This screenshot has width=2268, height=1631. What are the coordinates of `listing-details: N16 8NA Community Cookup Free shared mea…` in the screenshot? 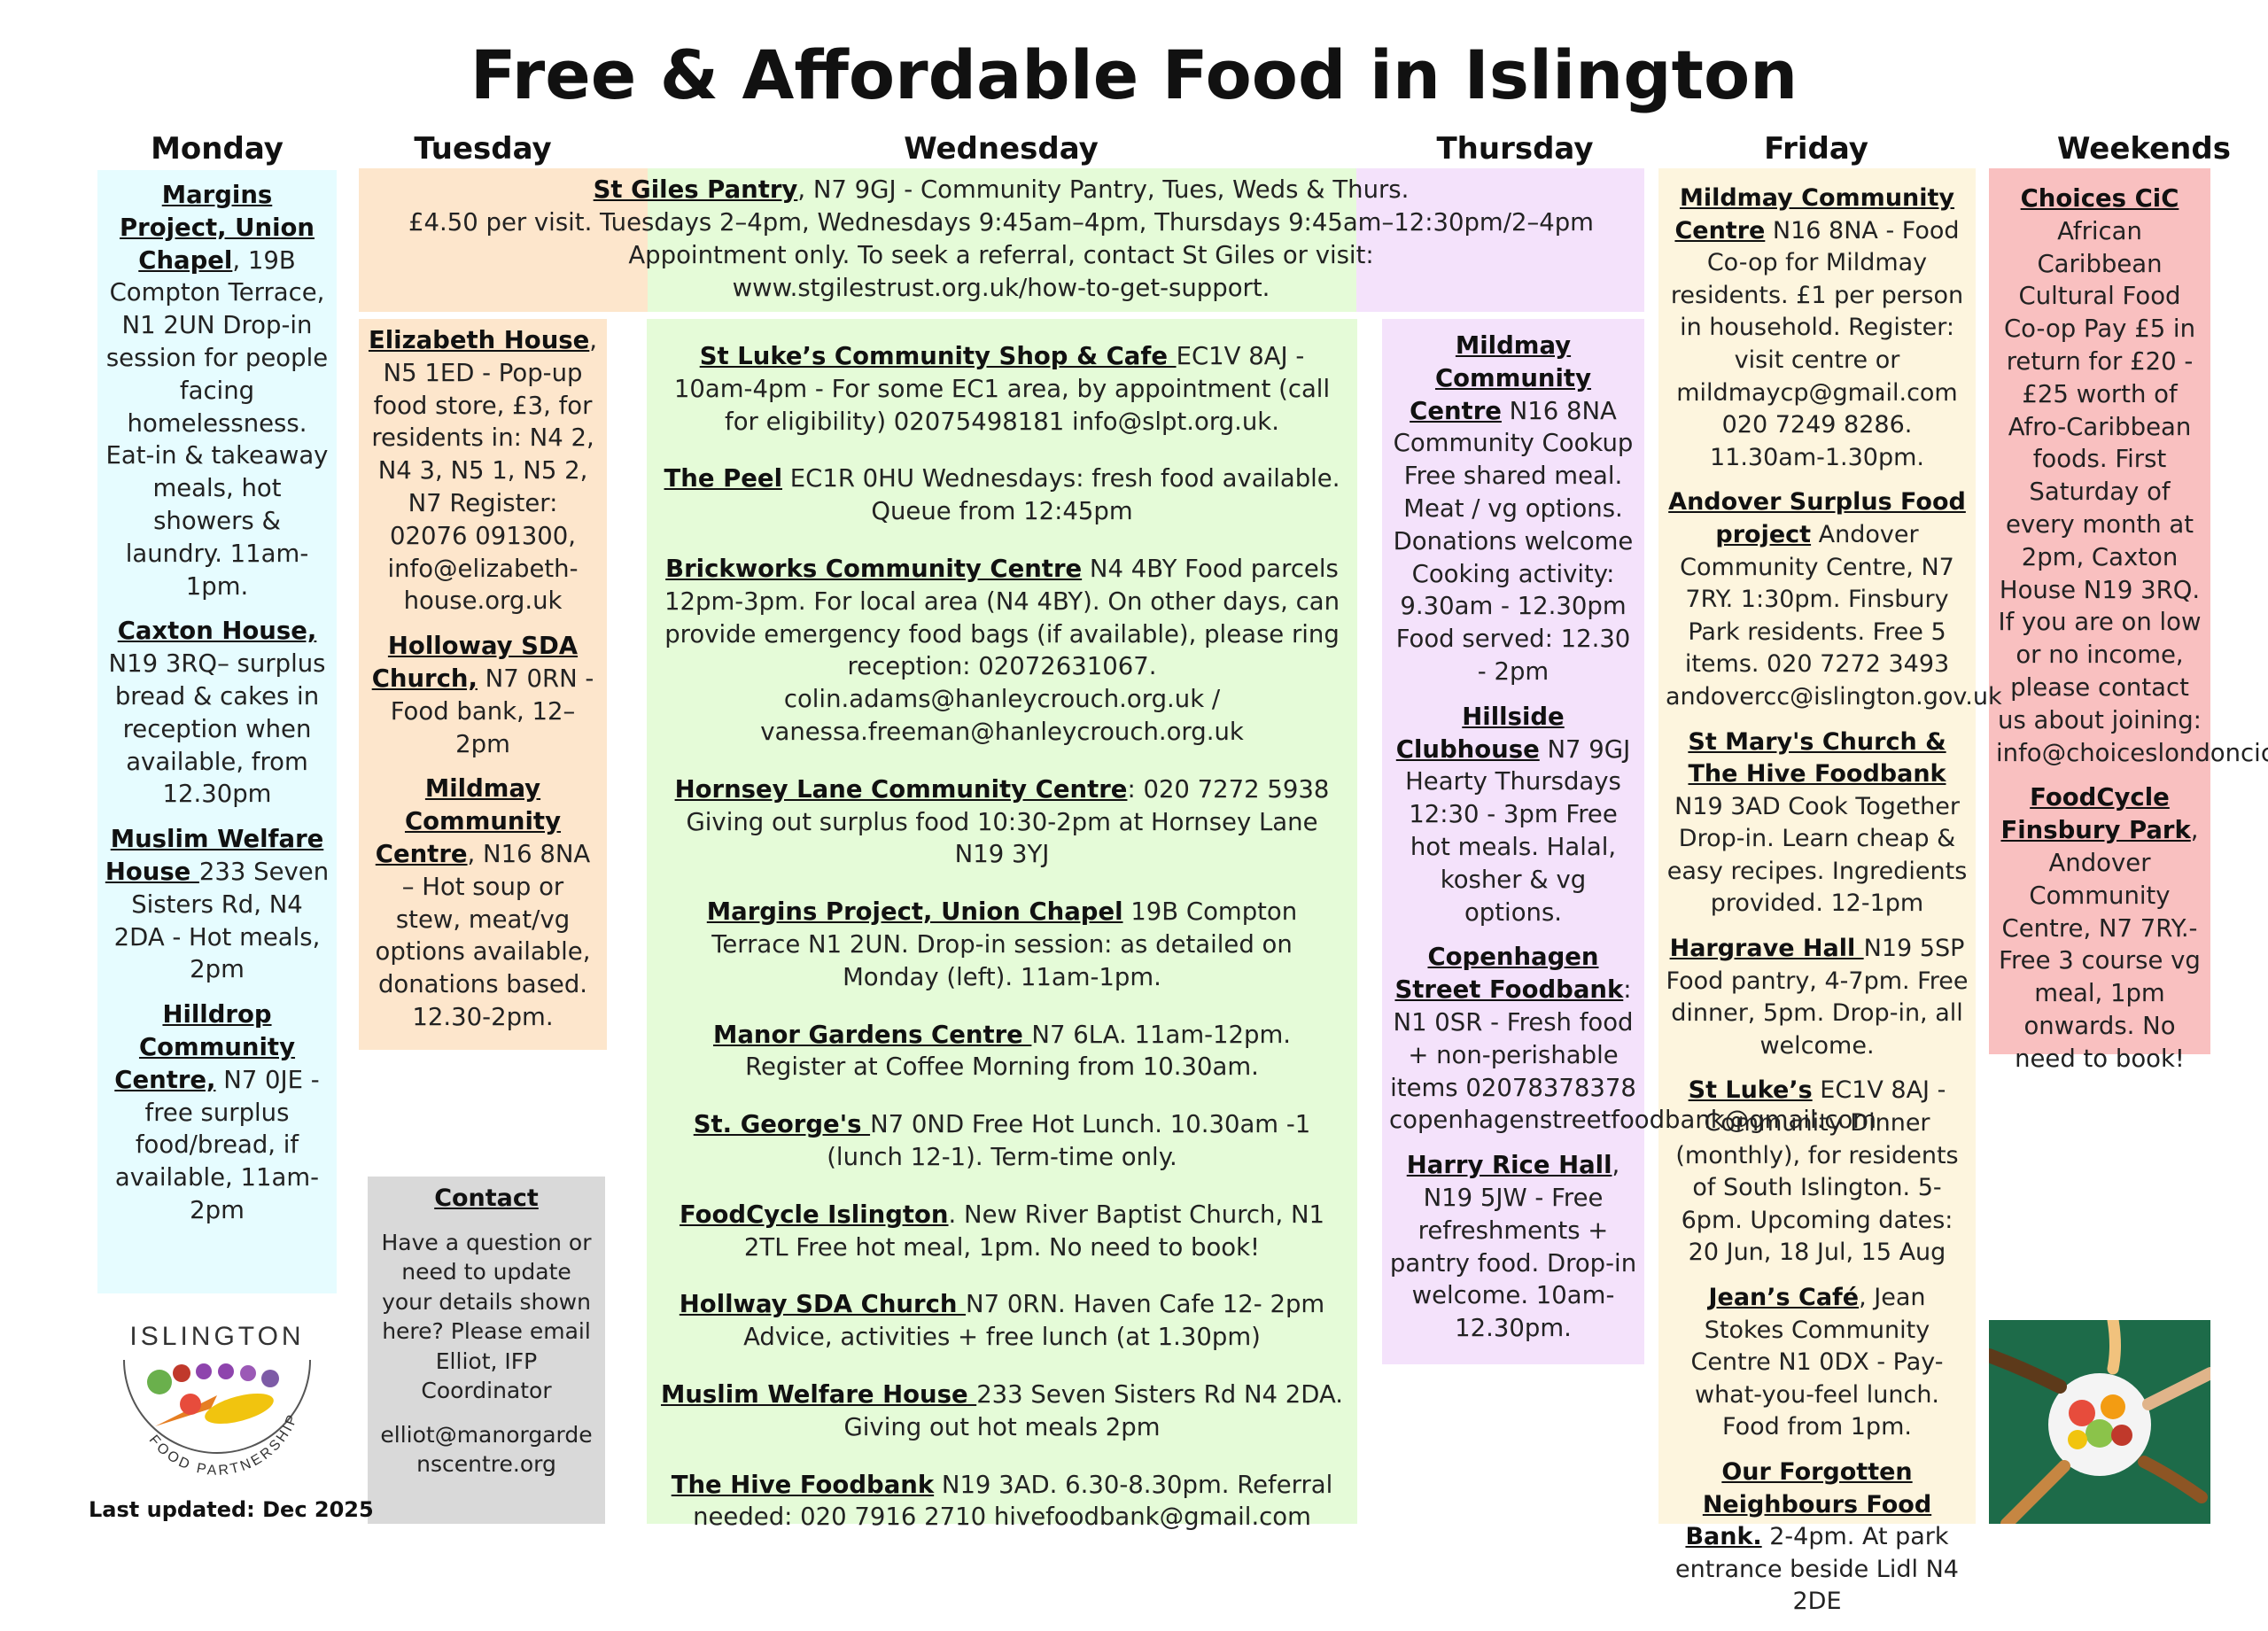 It's located at (1513, 541).